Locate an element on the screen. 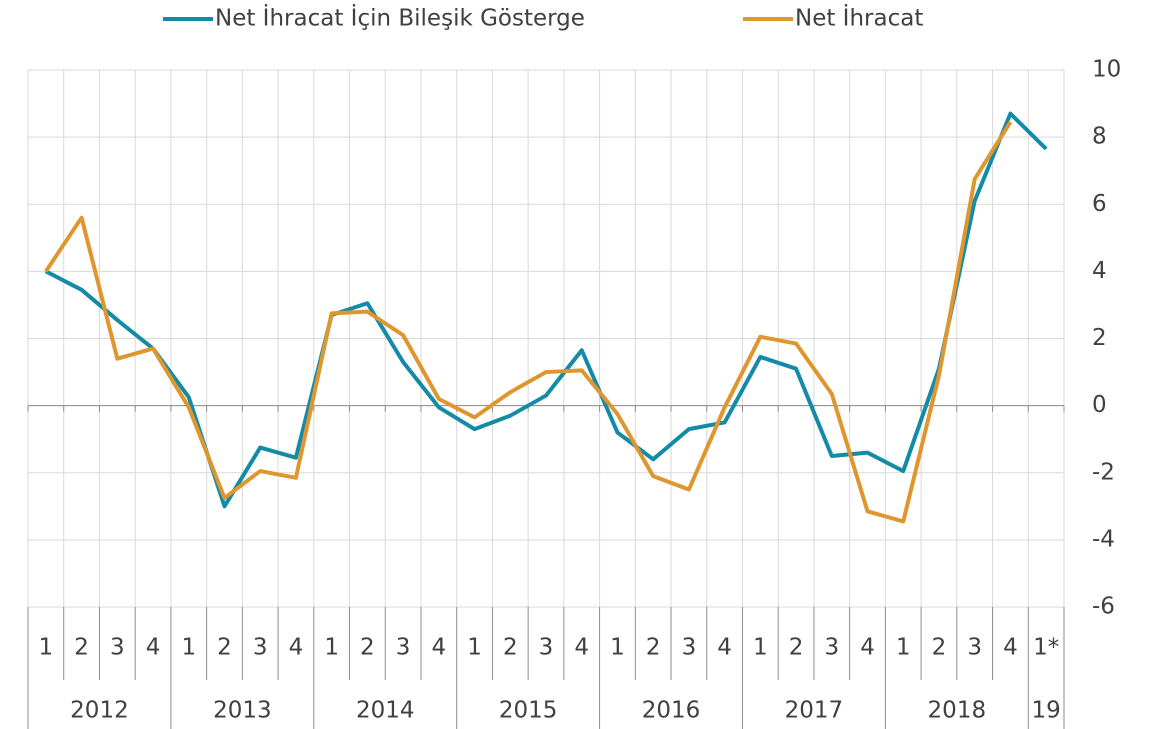 The image size is (1155, 729). y-tick-label: -2 is located at coordinates (1103, 472).